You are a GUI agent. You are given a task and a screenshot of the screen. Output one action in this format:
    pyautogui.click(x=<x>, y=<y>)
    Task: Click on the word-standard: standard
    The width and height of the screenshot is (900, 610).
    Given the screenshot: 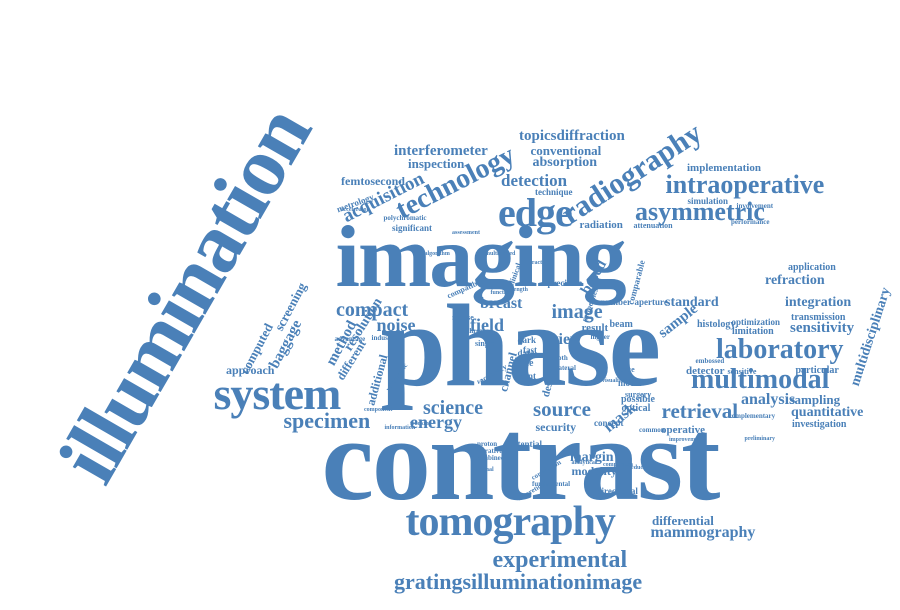 What is the action you would take?
    pyautogui.click(x=692, y=302)
    